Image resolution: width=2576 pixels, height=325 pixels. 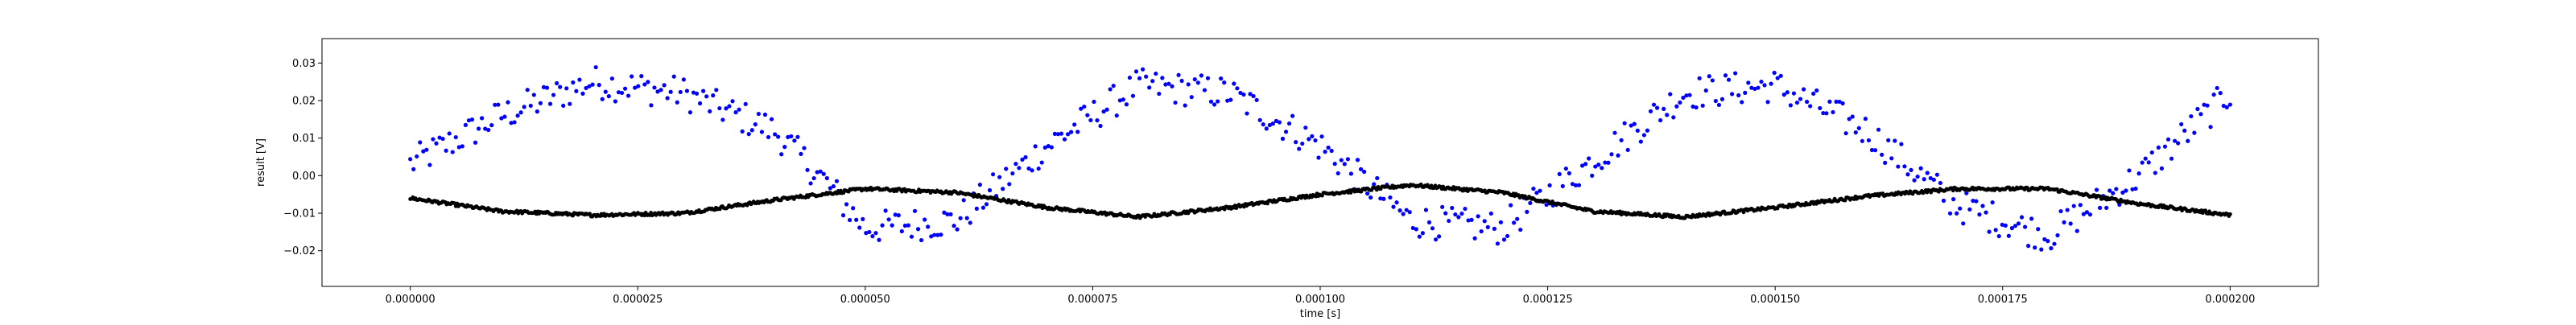 I want to click on y-axis-label: result [V], so click(x=261, y=162).